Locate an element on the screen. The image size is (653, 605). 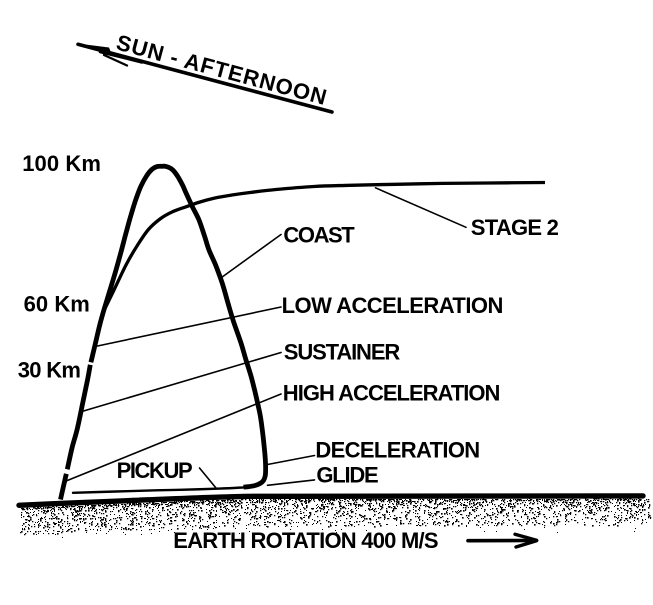
svg-text: LOW ACCELERATION is located at coordinates (392, 305).